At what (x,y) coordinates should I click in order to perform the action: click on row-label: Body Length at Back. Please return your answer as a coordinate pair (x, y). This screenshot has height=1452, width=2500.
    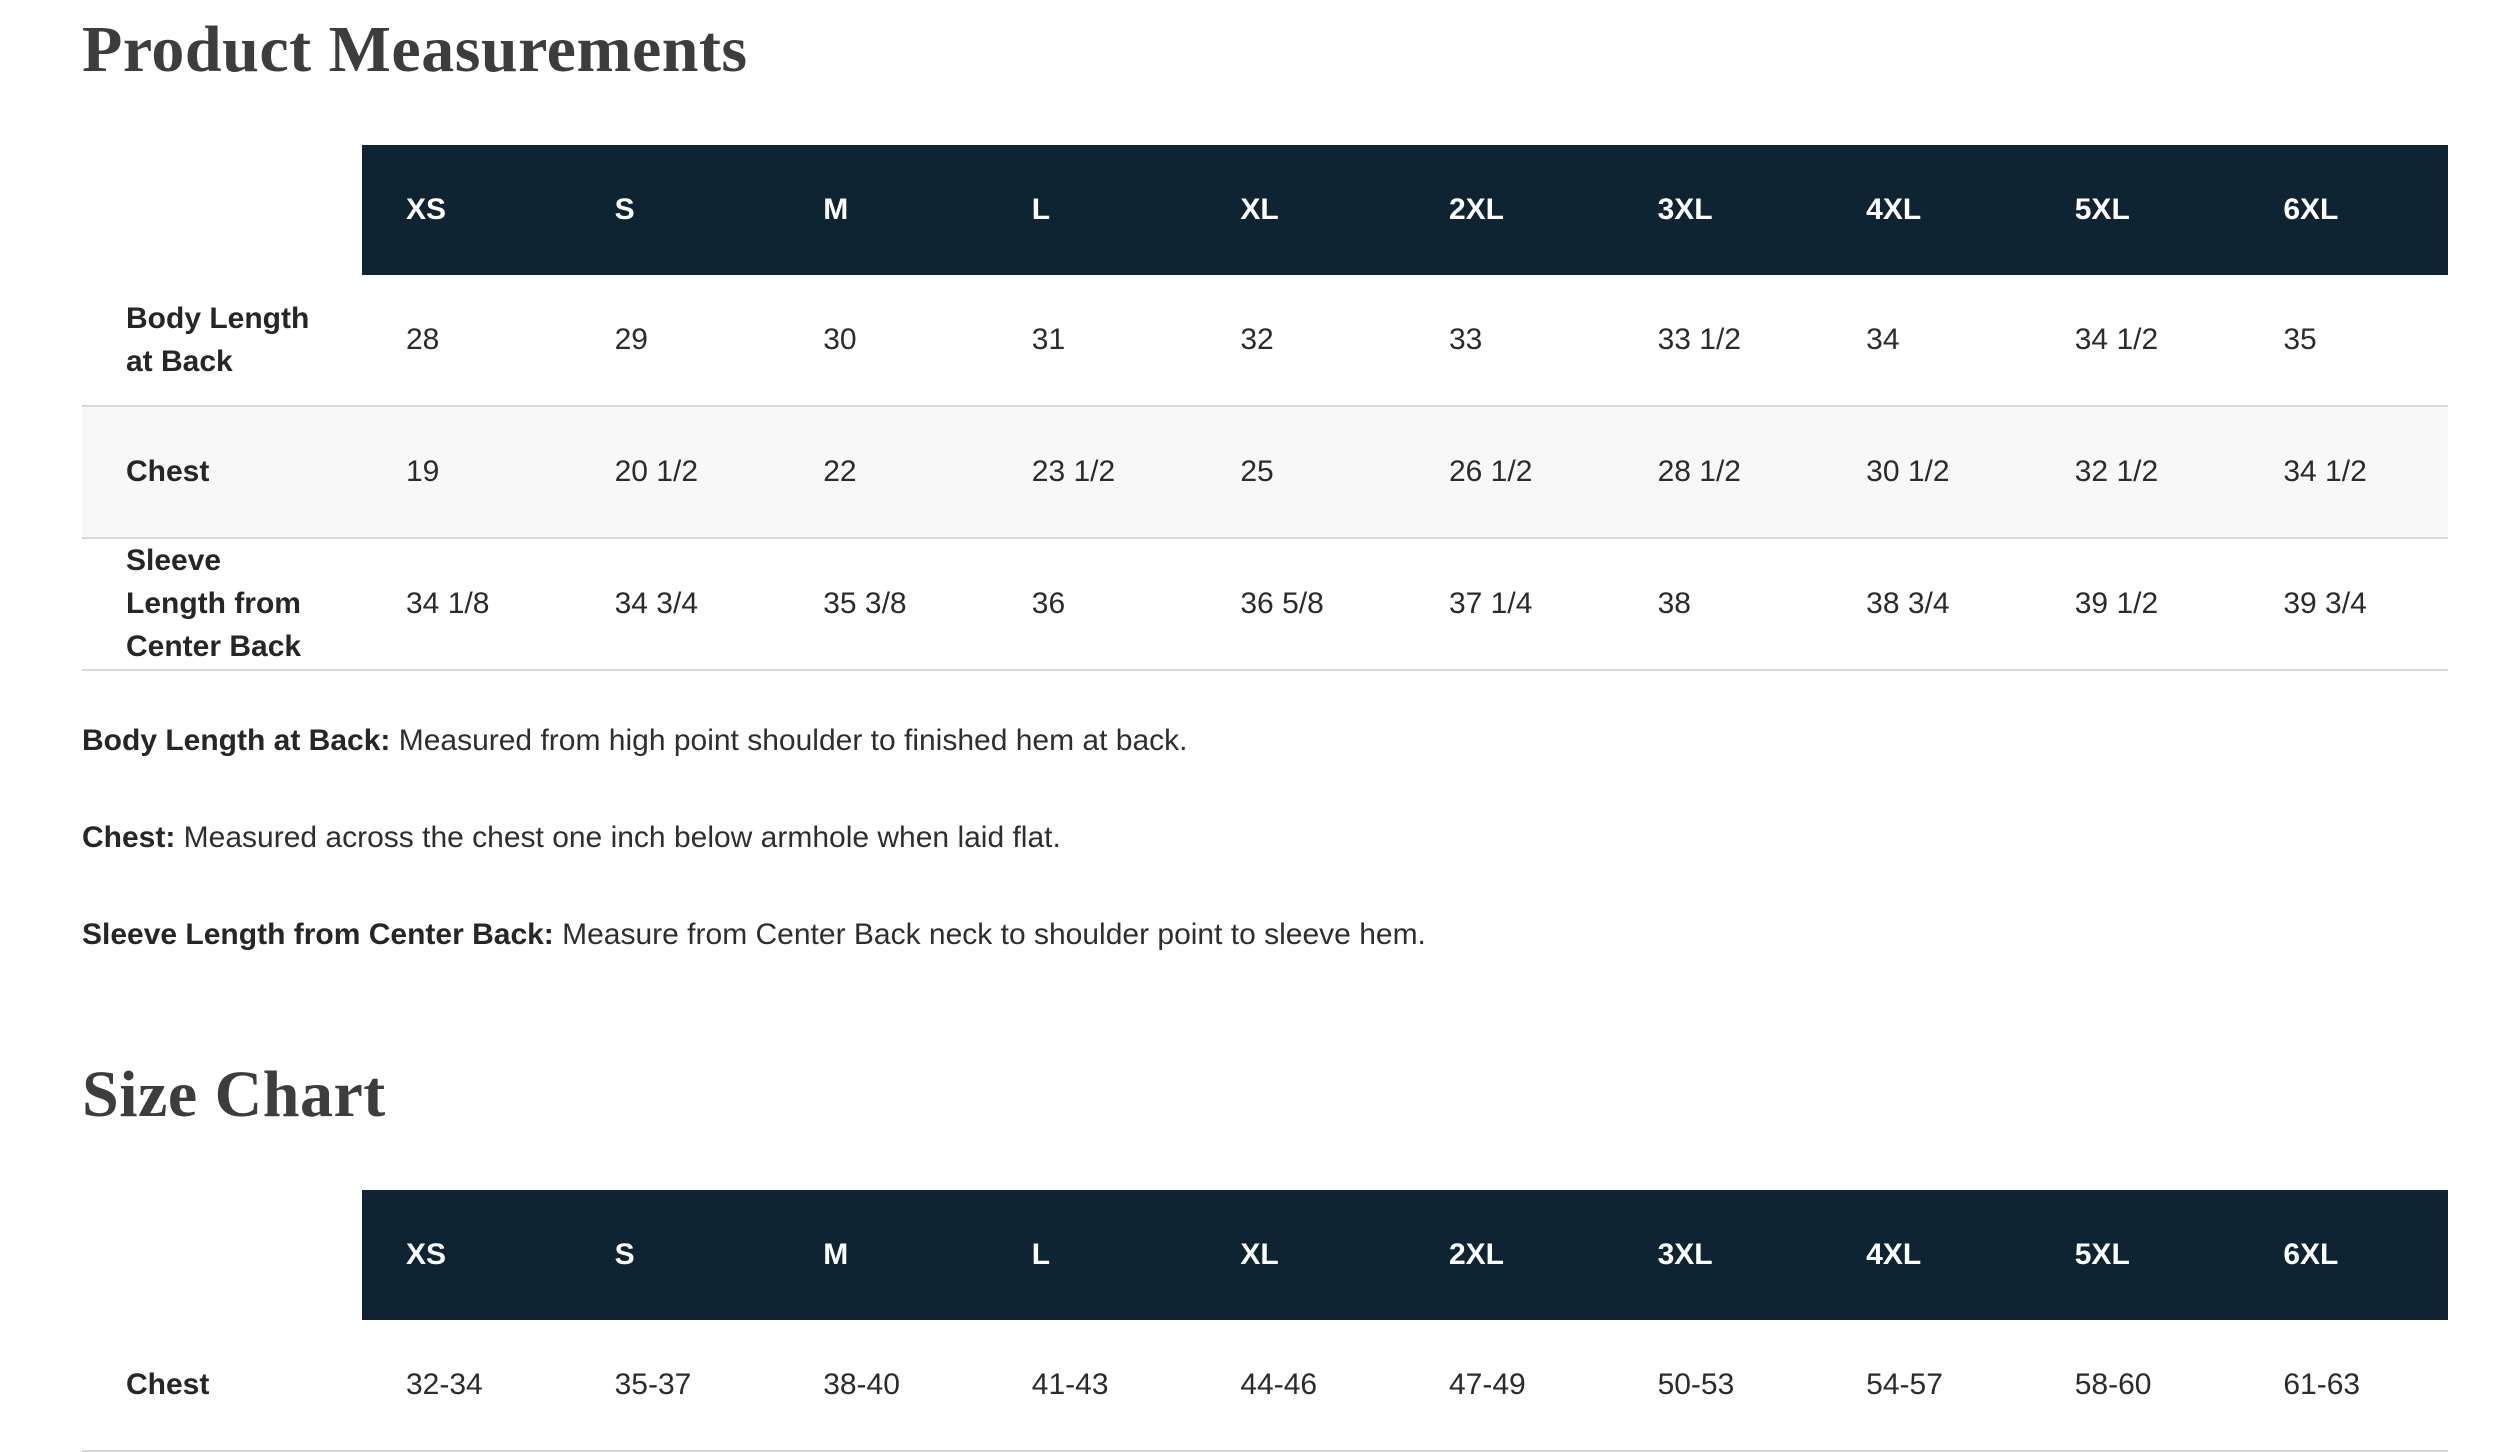
    Looking at the image, I should click on (222, 340).